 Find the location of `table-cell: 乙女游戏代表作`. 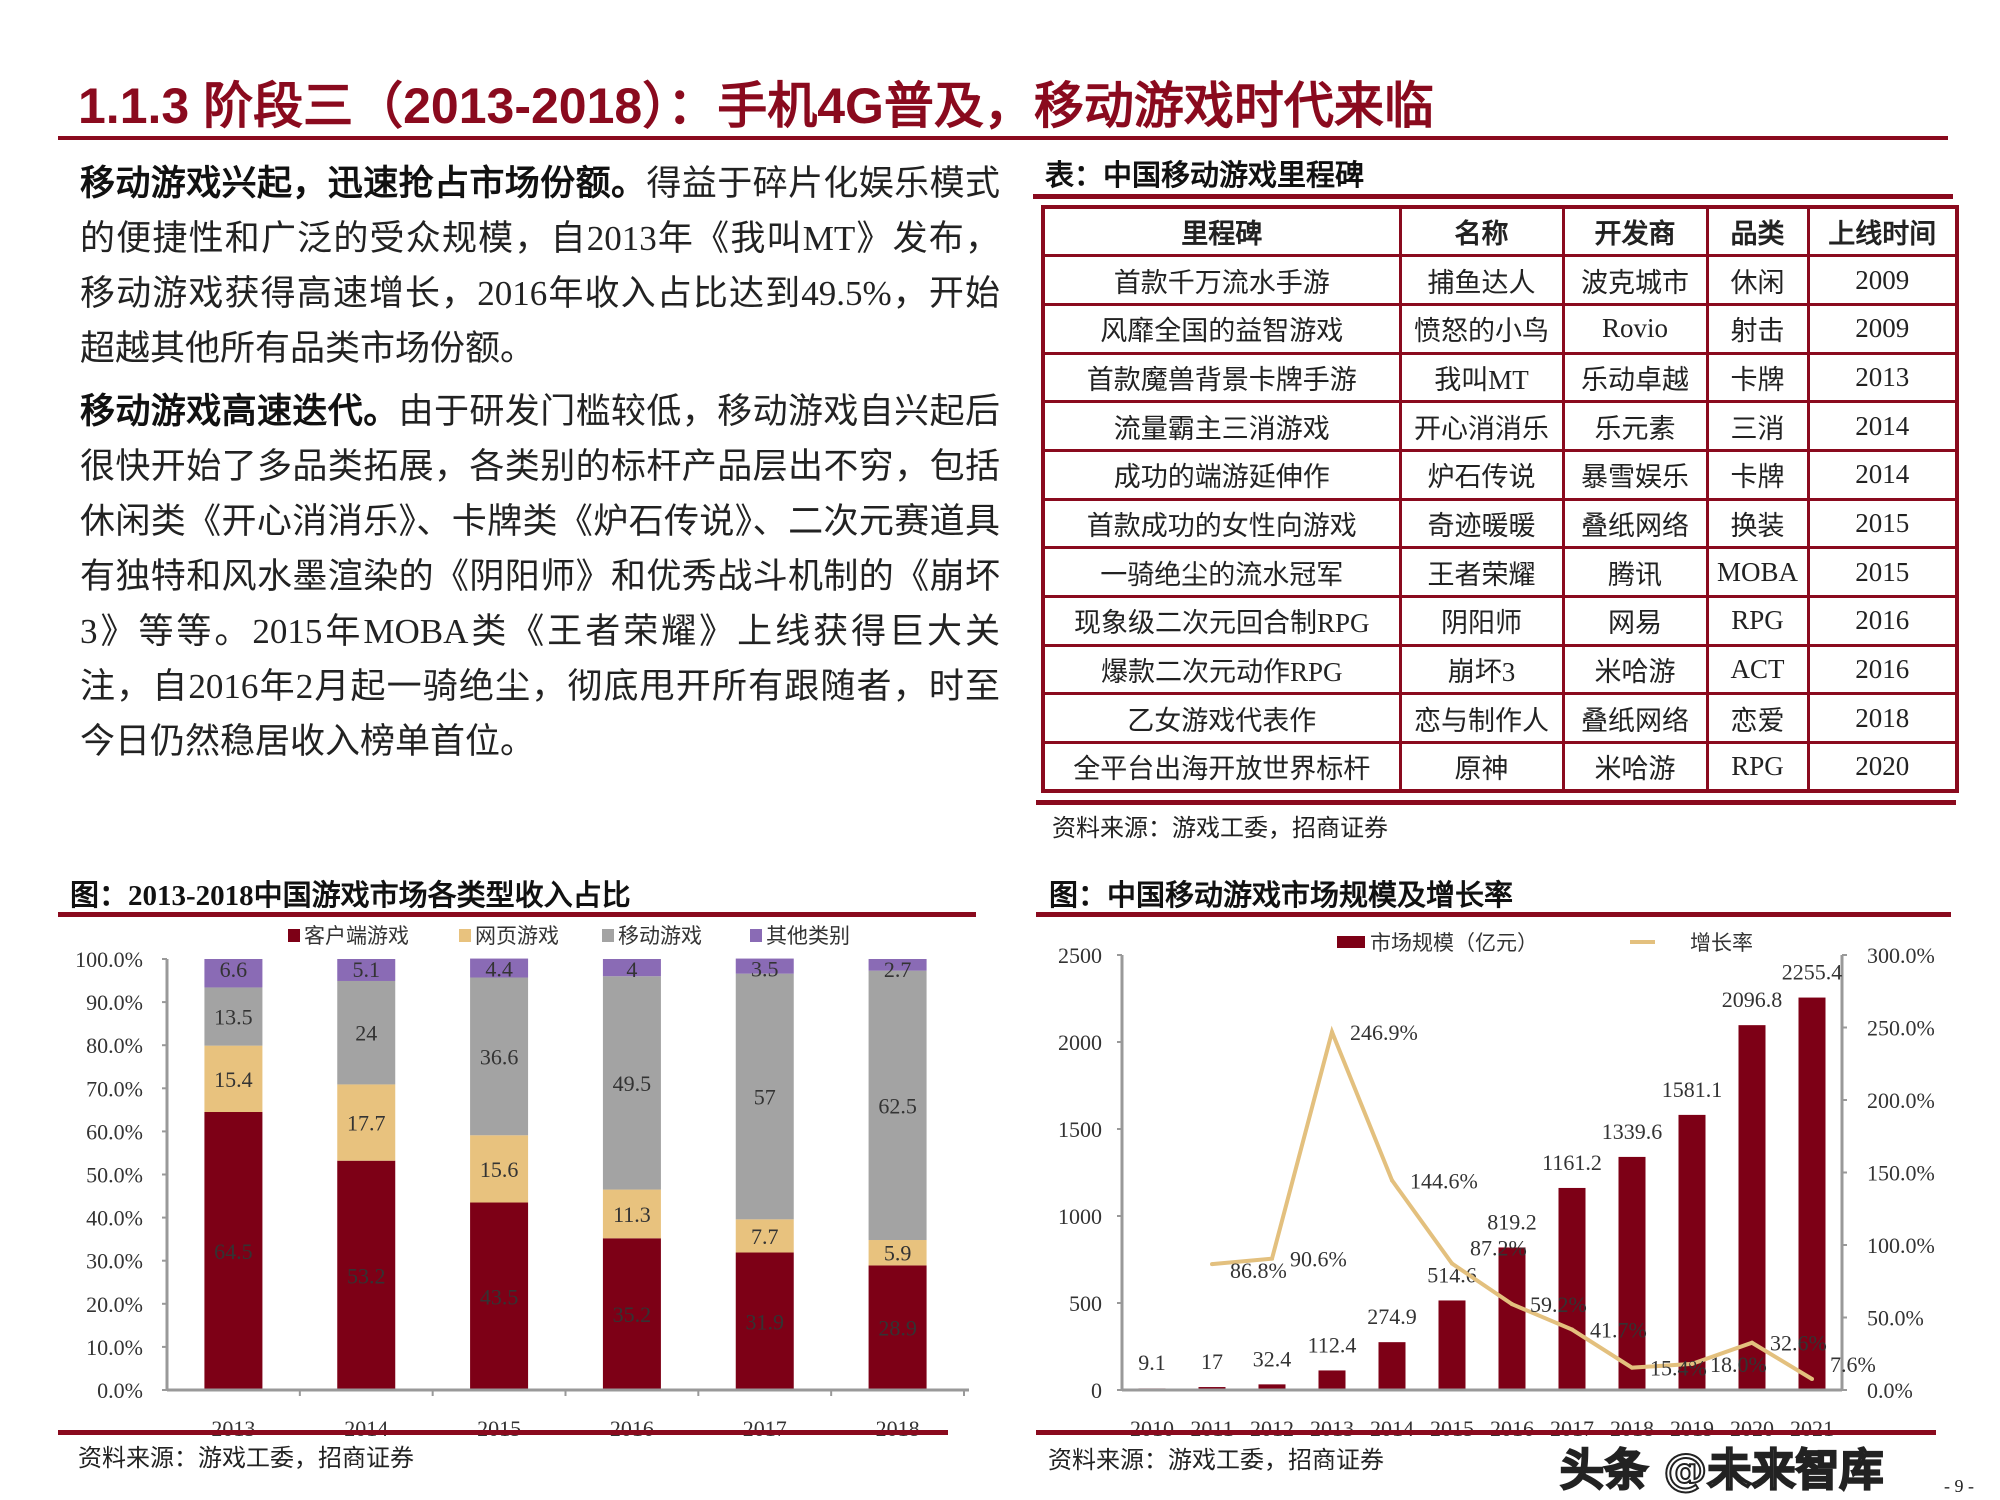

table-cell: 乙女游戏代表作 is located at coordinates (1221, 718).